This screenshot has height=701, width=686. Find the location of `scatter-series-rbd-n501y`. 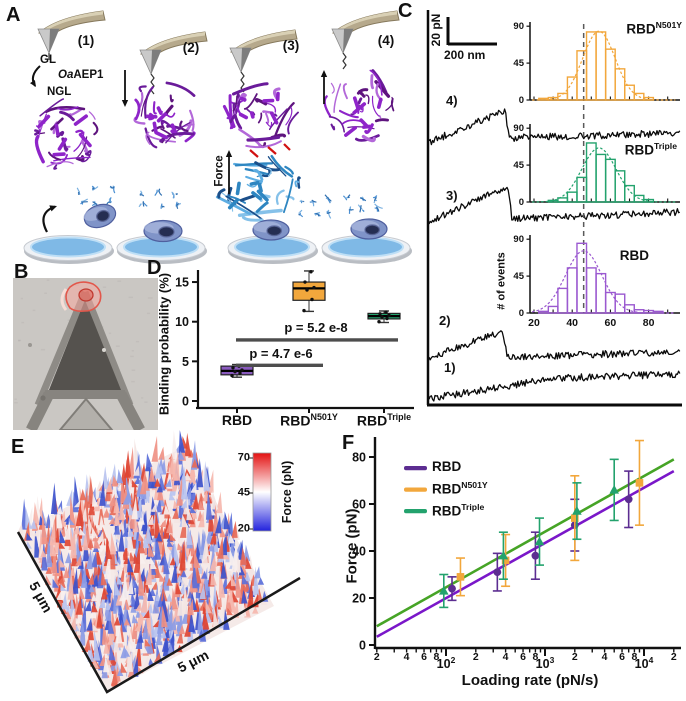

scatter-series-rbd-n501y is located at coordinates (549, 518).